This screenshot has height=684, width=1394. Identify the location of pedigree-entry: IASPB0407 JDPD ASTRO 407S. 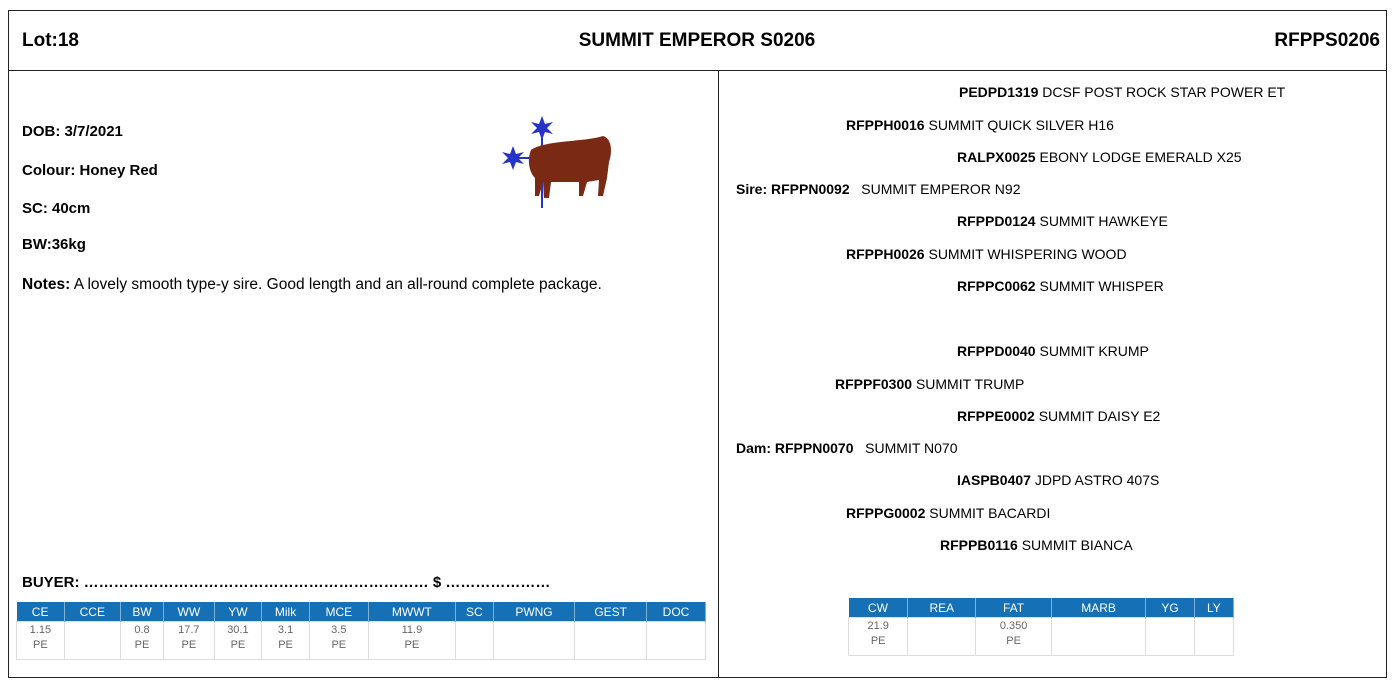
(1058, 480).